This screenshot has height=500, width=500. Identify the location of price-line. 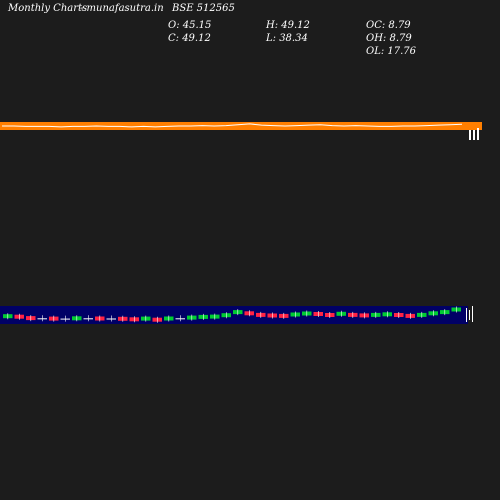
(232, 125).